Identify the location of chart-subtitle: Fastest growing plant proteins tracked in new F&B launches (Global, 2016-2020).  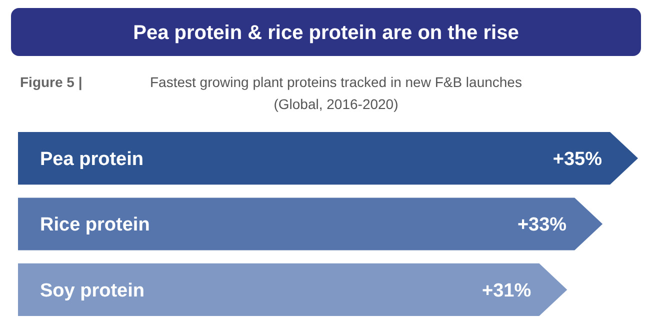
(336, 93).